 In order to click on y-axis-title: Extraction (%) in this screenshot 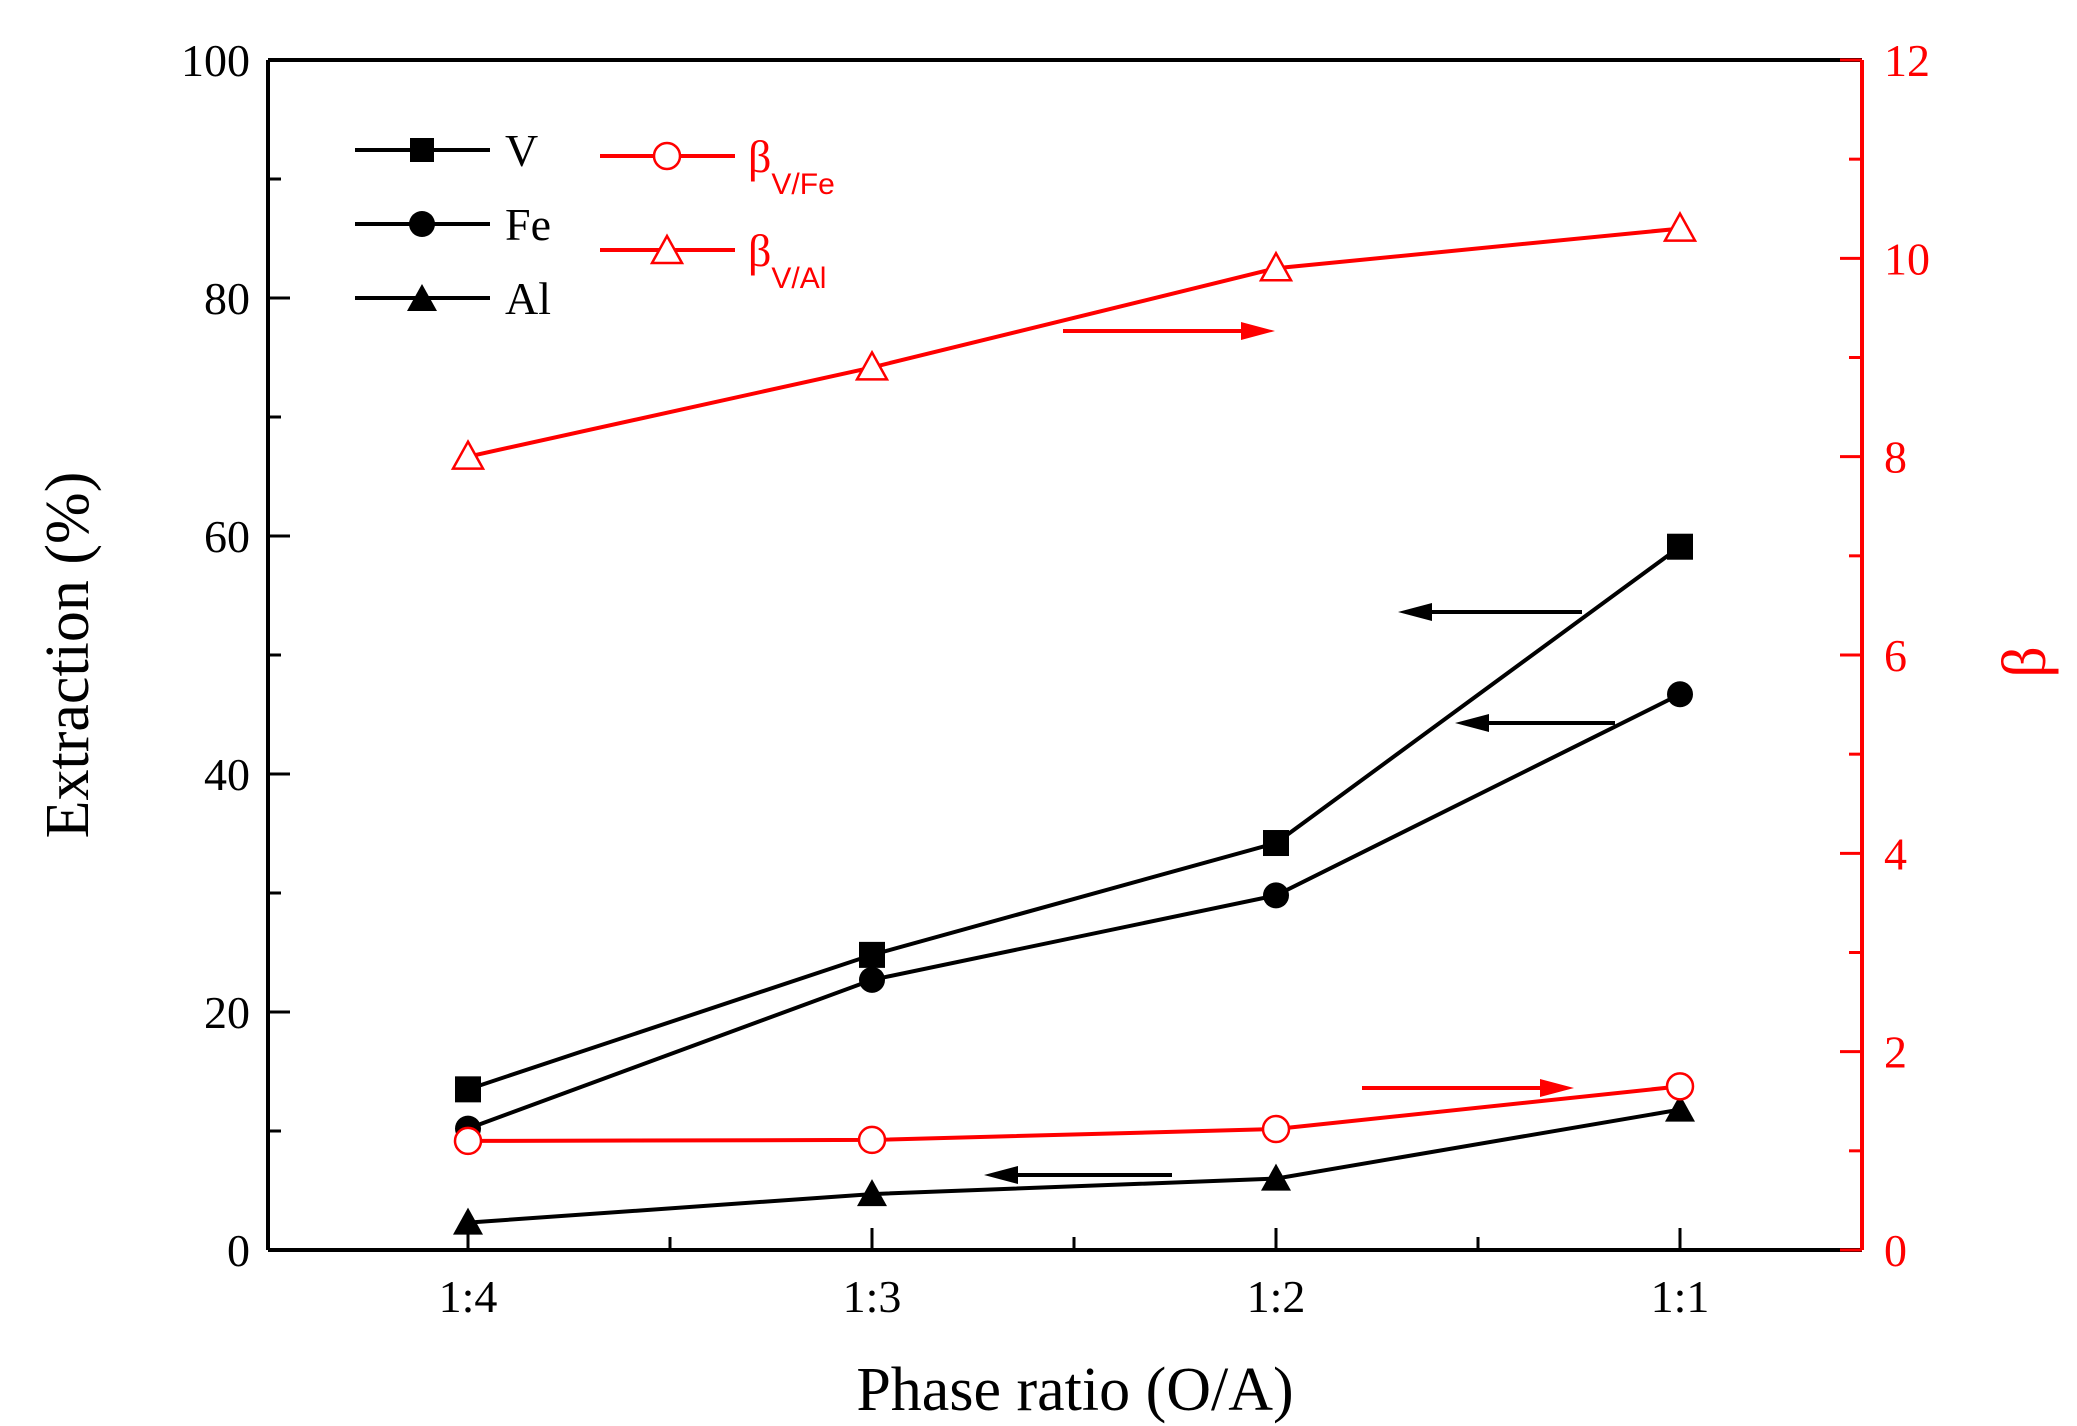, I will do `click(68, 655)`.